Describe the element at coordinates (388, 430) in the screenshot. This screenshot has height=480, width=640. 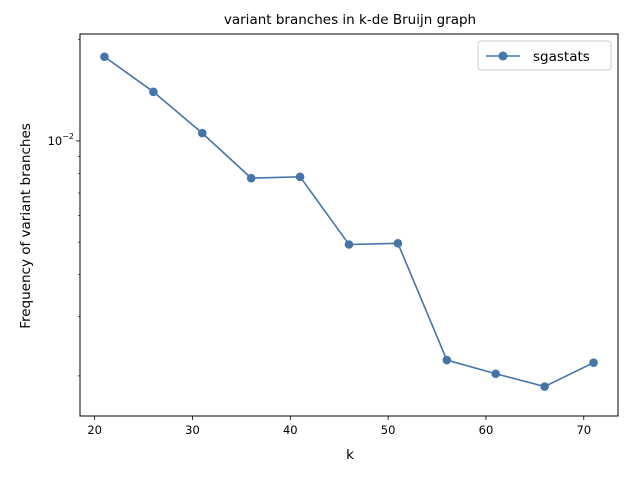
I see `x-tick-label: 50` at that location.